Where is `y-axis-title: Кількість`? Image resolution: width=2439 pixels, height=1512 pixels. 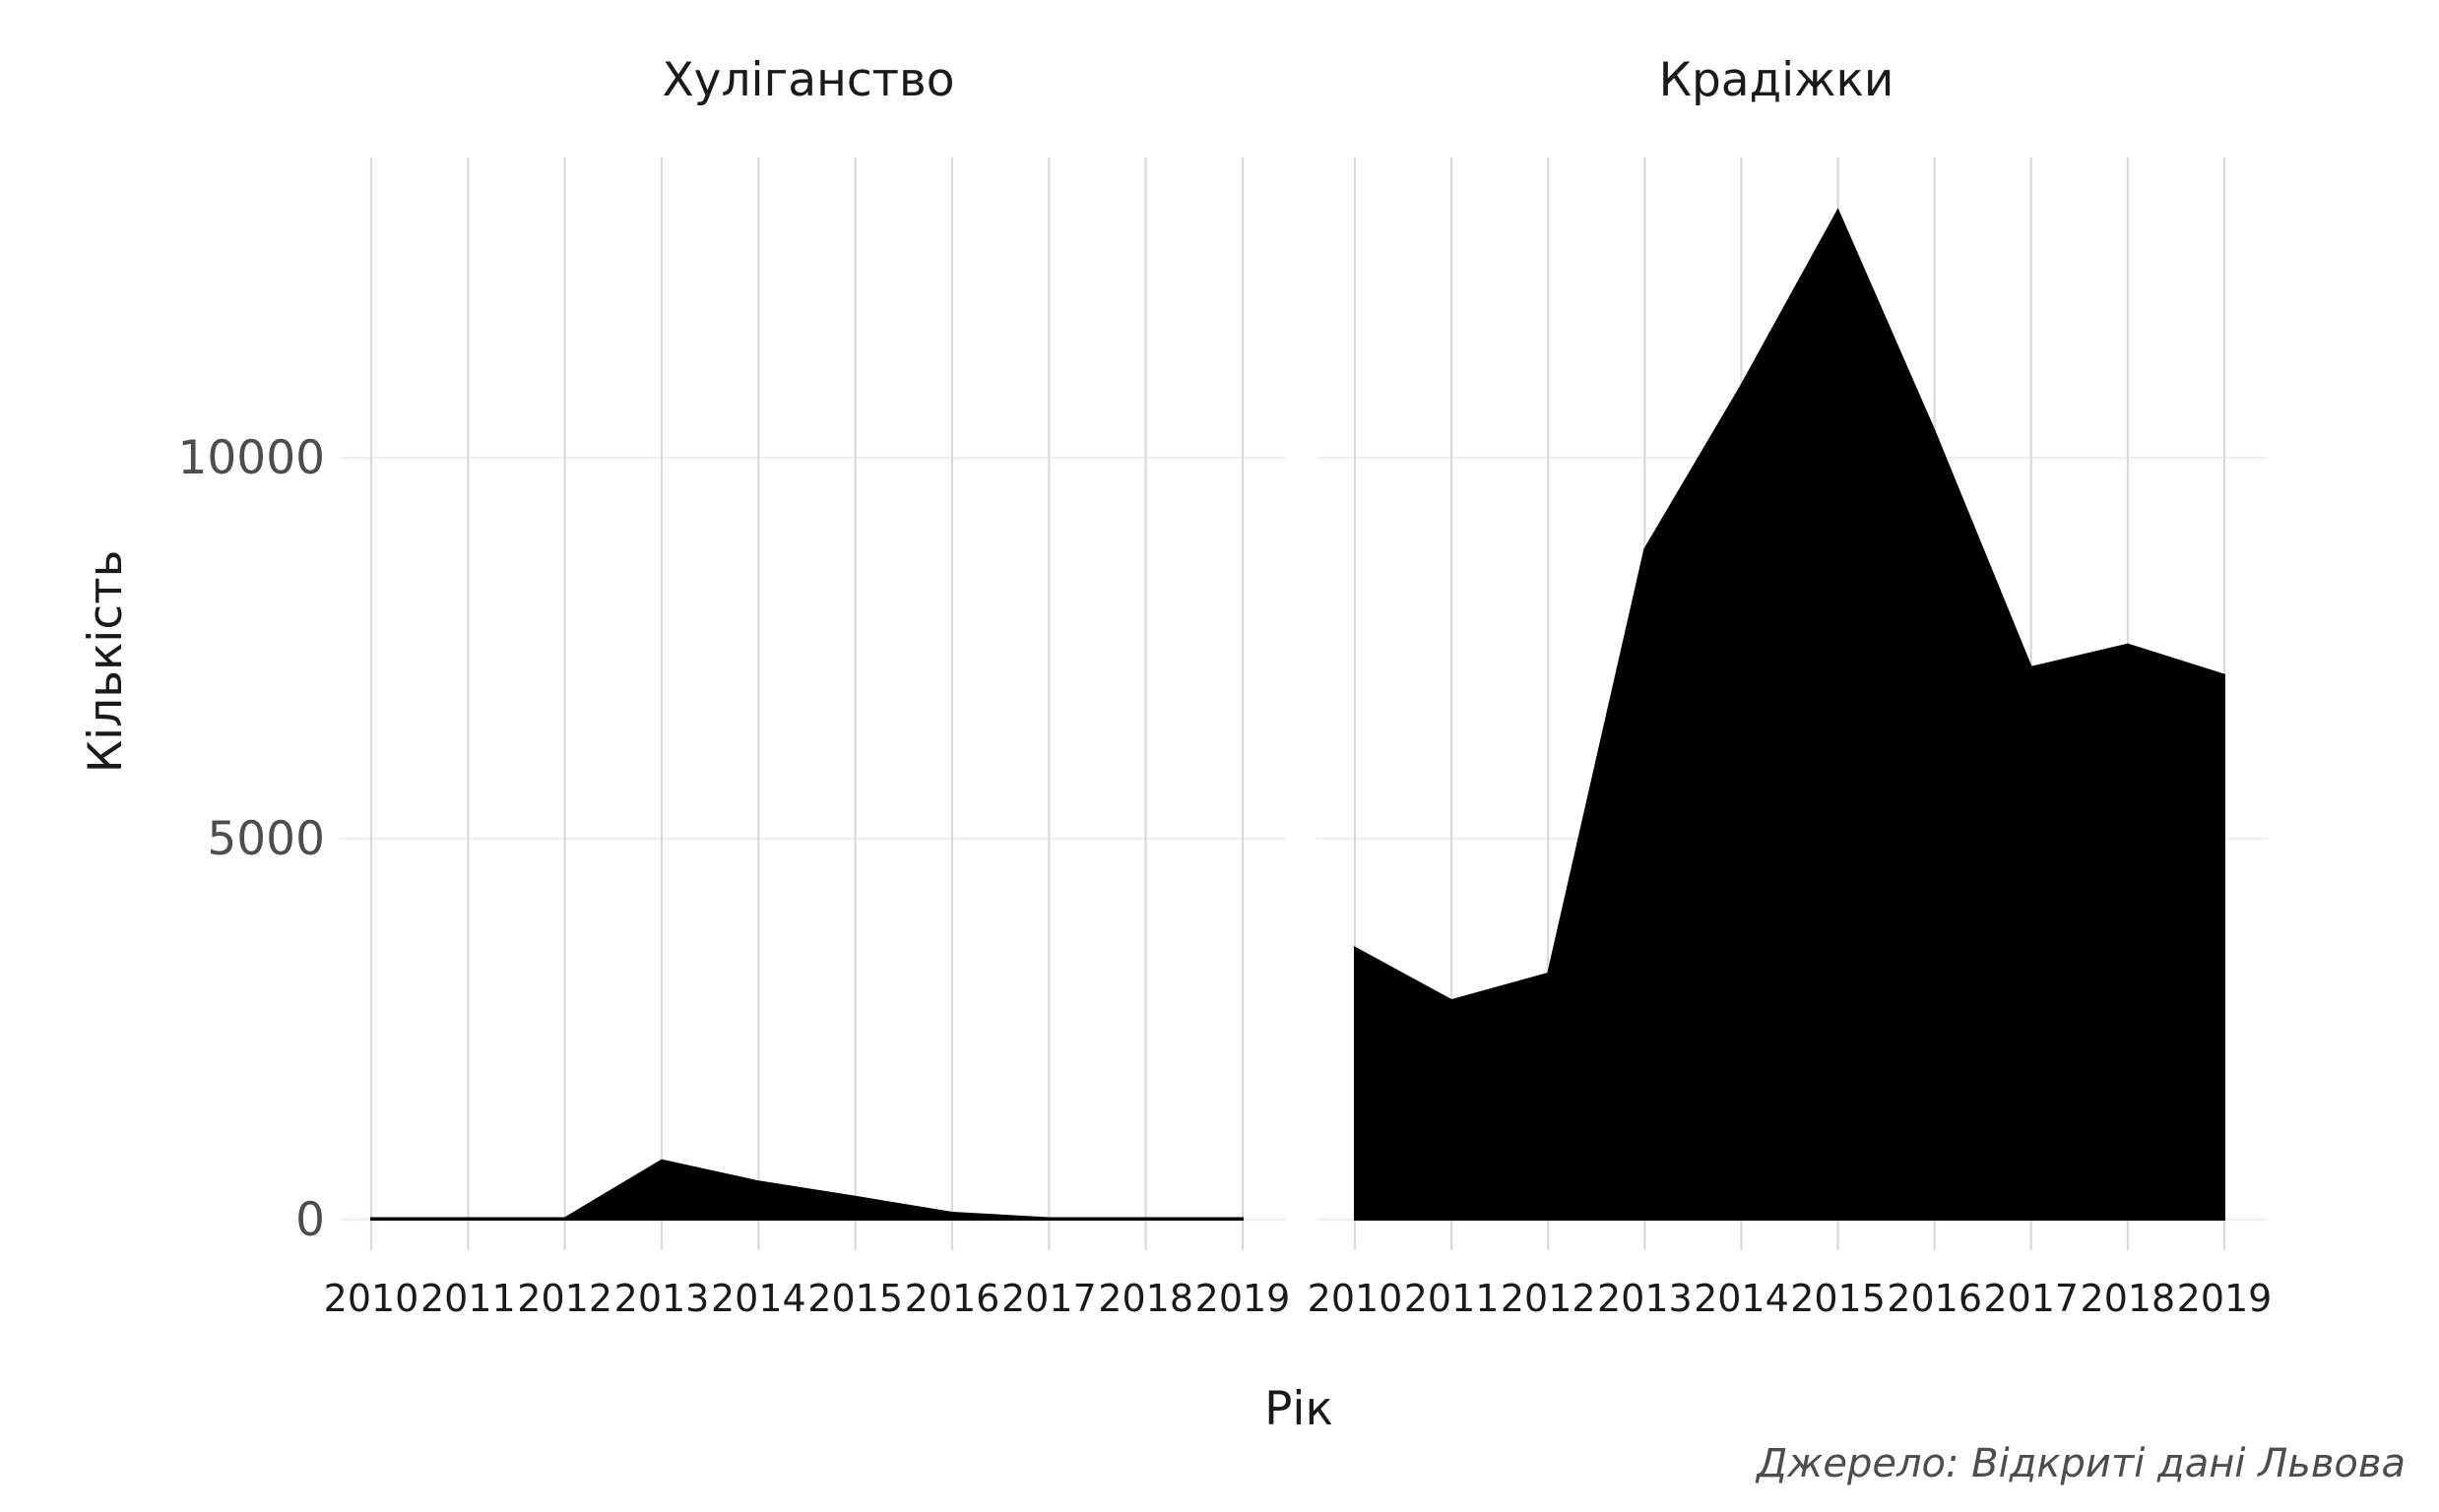 y-axis-title: Кількість is located at coordinates (106, 662).